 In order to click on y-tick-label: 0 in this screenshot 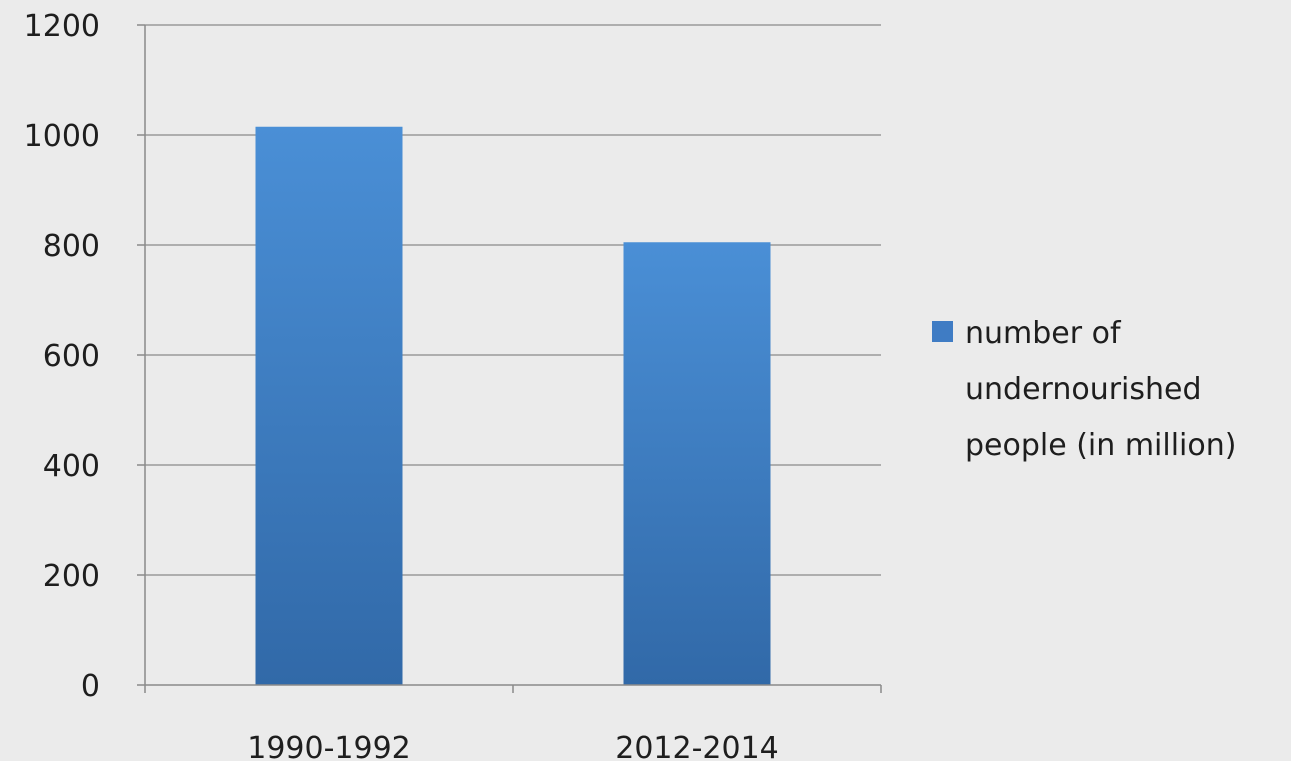, I will do `click(90, 686)`.